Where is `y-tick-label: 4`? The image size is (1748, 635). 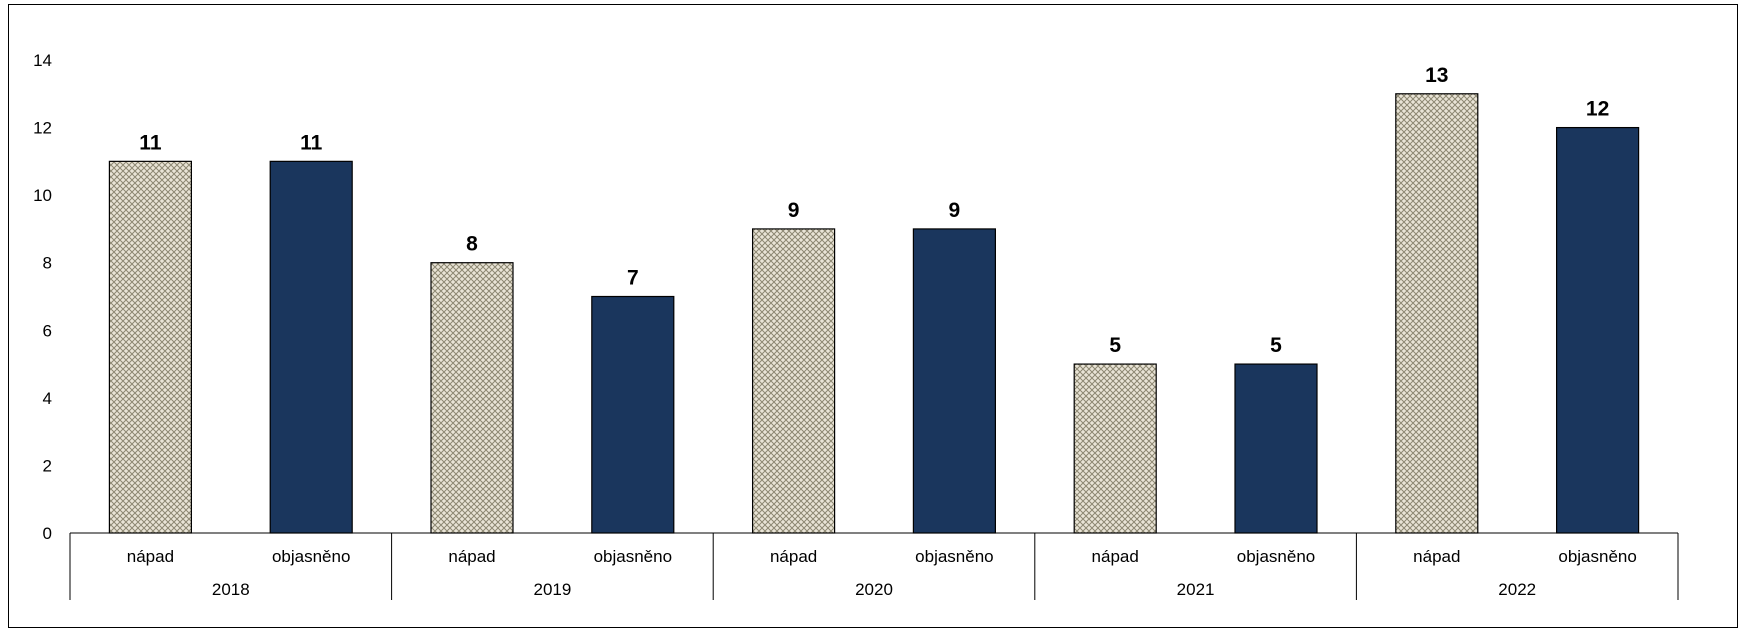
y-tick-label: 4 is located at coordinates (47, 398).